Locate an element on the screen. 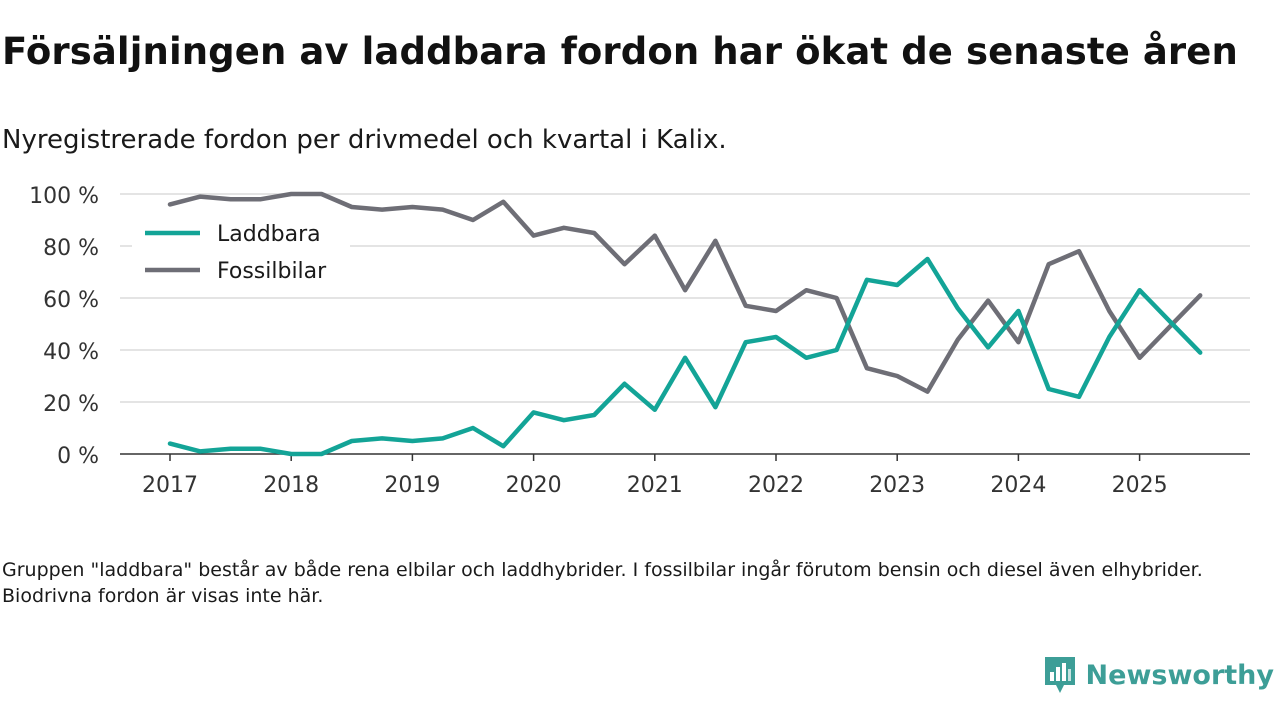  y-tick-label: 0 % is located at coordinates (78, 456).